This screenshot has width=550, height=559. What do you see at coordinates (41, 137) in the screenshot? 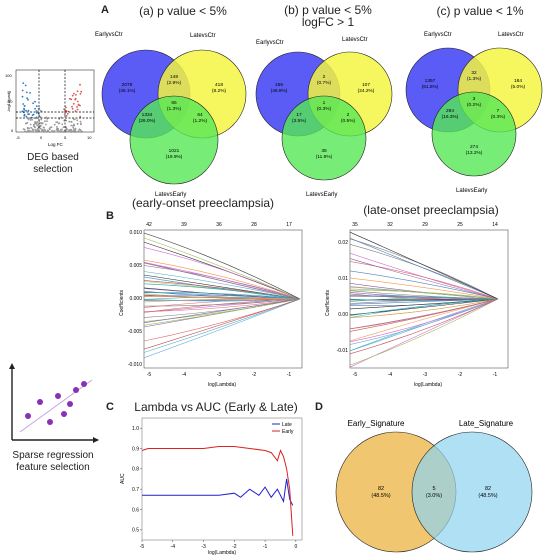
I see `volcano-xtick: 0` at bounding box center [41, 137].